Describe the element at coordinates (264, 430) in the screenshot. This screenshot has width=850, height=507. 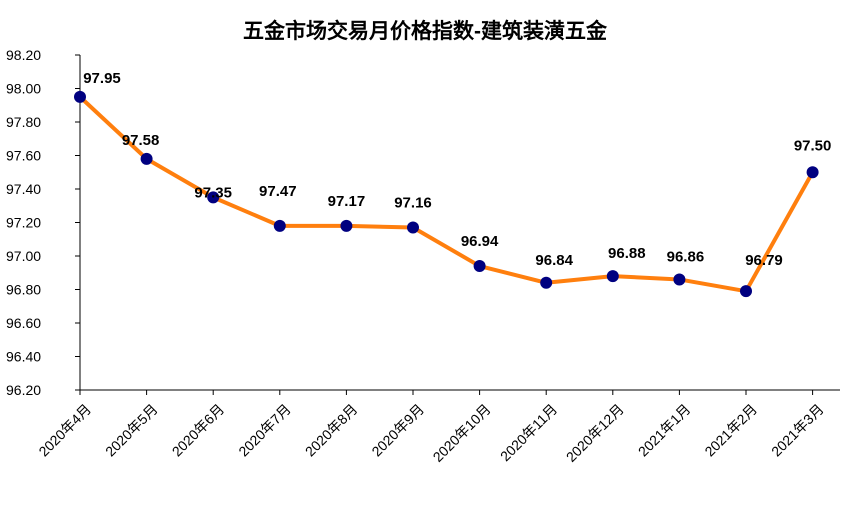
I see `x-tick-label: 2020年7月` at that location.